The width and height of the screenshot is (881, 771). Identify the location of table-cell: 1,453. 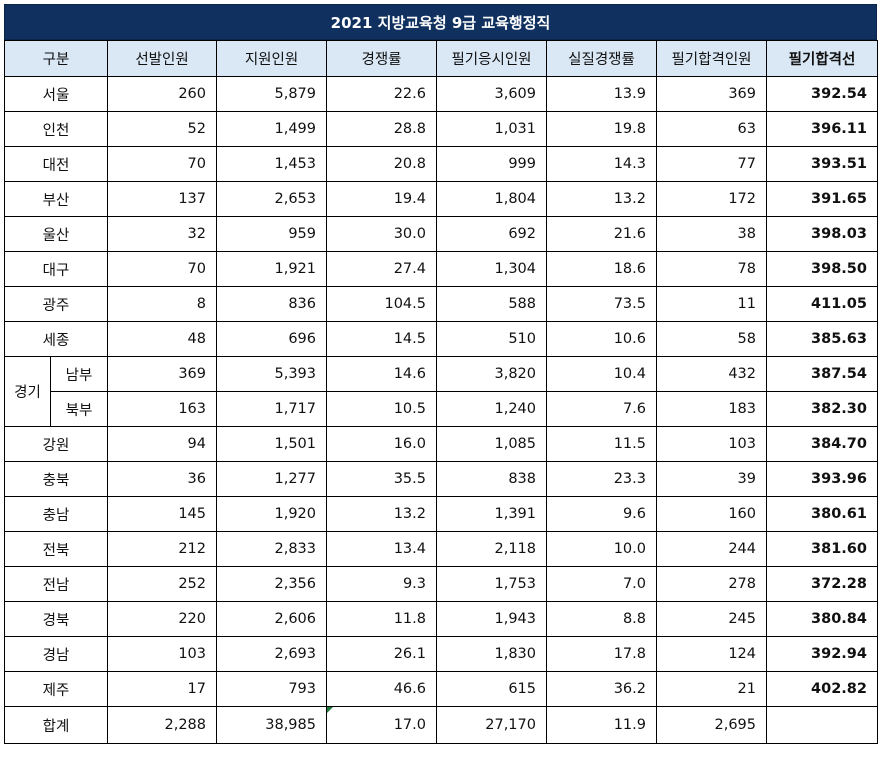
(271, 164).